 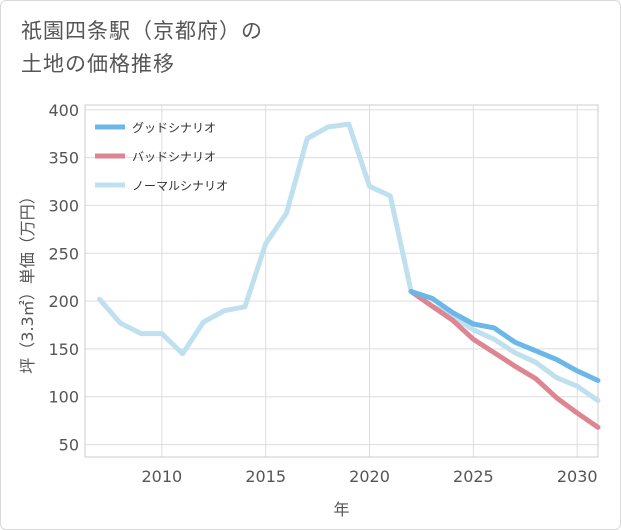 What do you see at coordinates (63, 205) in the screenshot?
I see `y-tick-label: 300` at bounding box center [63, 205].